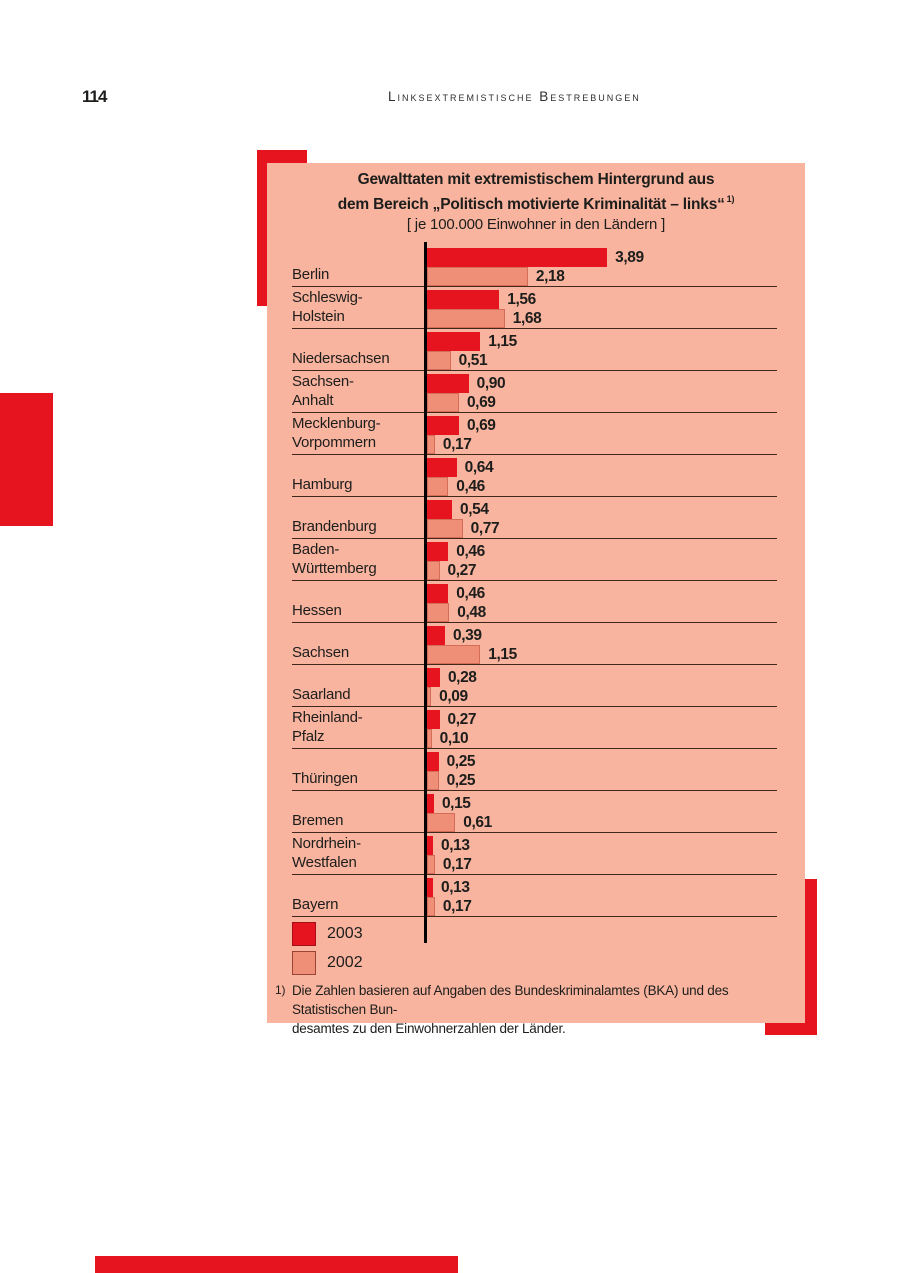  Describe the element at coordinates (457, 906) in the screenshot. I see `value-label-2002: 0,17` at that location.